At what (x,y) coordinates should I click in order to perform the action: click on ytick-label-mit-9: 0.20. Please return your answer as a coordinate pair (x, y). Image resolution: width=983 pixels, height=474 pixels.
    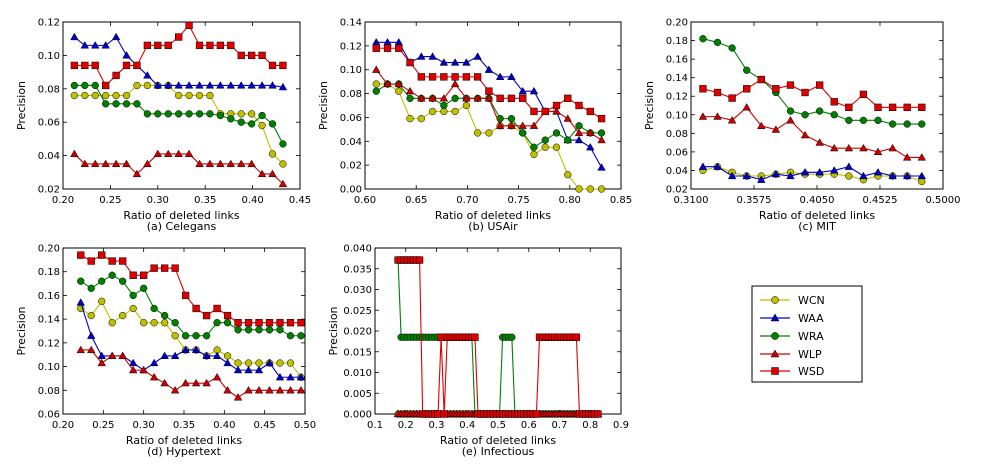
    Looking at the image, I should click on (677, 23).